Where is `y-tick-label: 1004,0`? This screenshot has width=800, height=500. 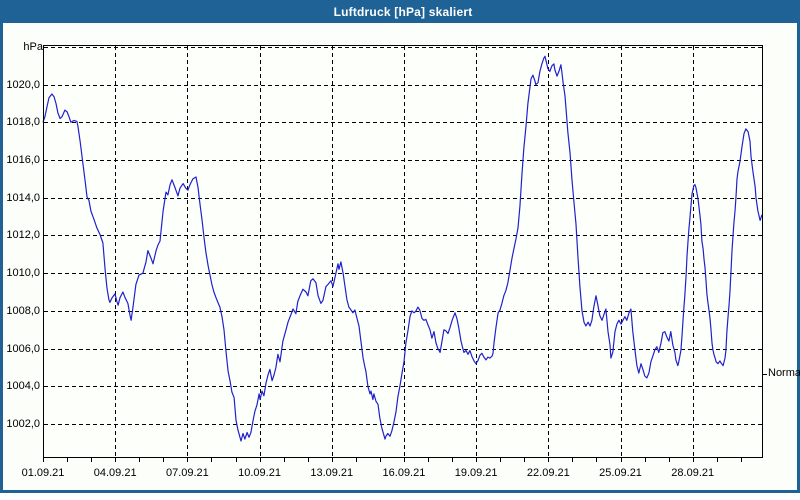 y-tick-label: 1004,0 is located at coordinates (23, 386).